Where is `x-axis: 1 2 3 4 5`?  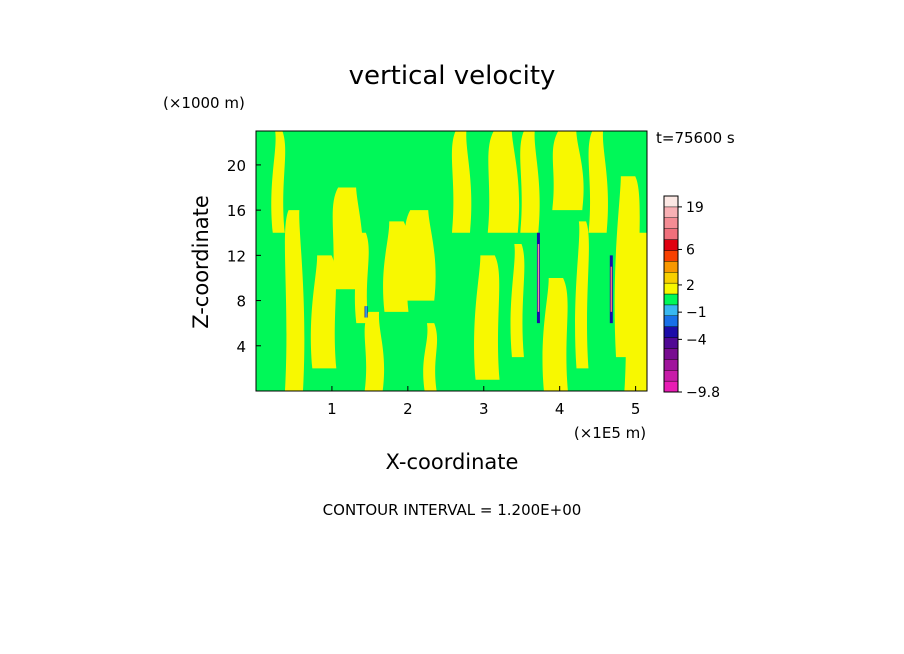
x-axis: 1 2 3 4 5 is located at coordinates (483, 402).